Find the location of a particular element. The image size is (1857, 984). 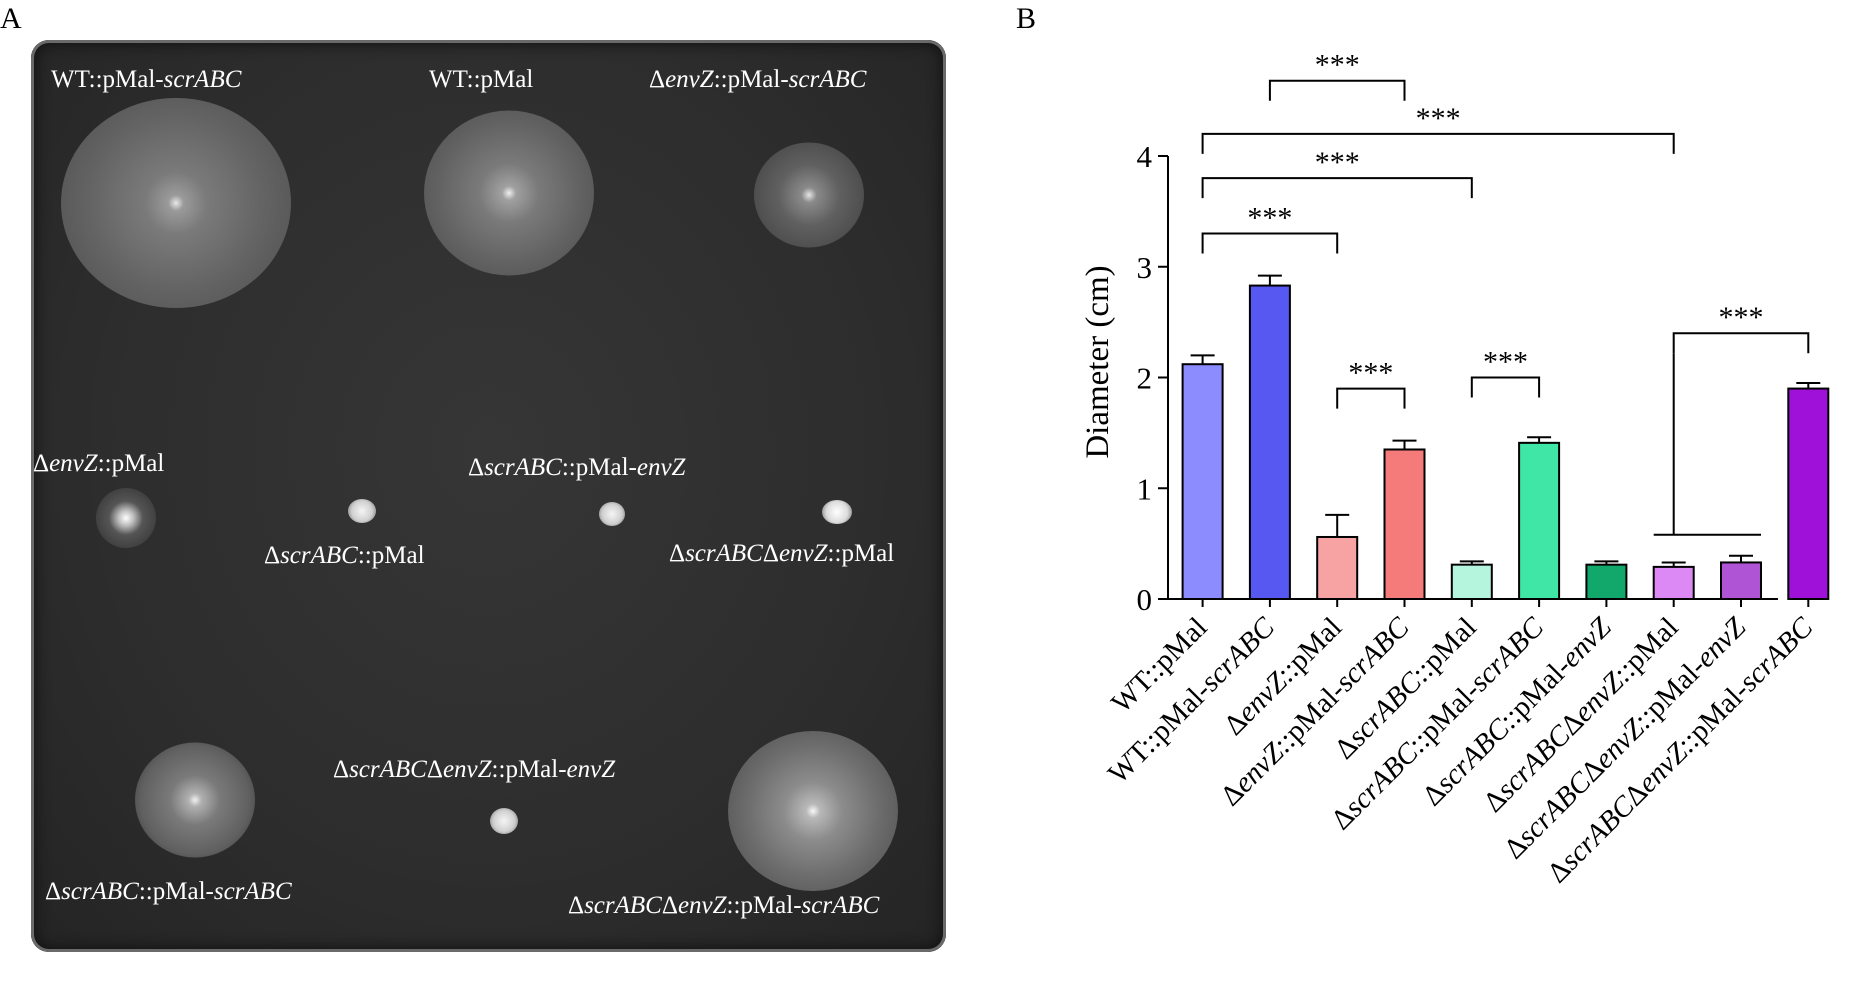

plate-label-wt-pmal-scrabc: WT::pMal-scrABC is located at coordinates (146, 79).